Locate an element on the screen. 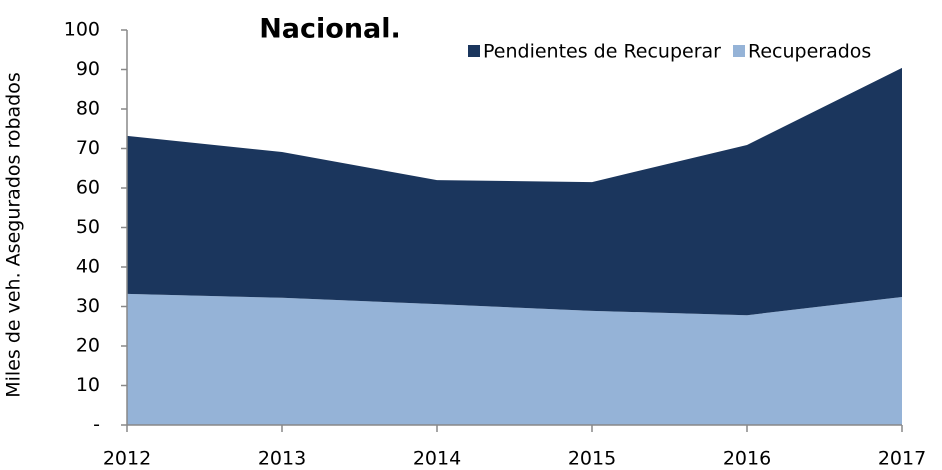 The width and height of the screenshot is (942, 470). x-tick-label: 2017 is located at coordinates (902, 459).